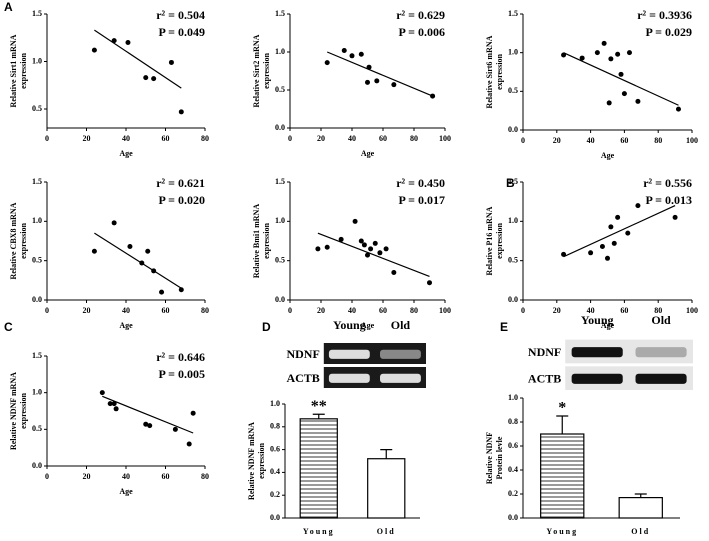  Describe the element at coordinates (13, 70) in the screenshot. I see `y-axis-label: Relative Sirt1 mRNA` at that location.